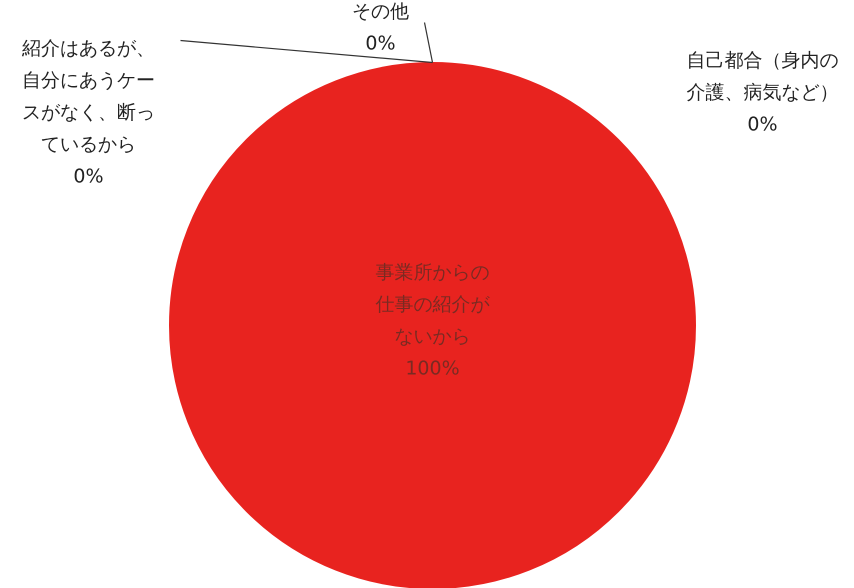 The width and height of the screenshot is (854, 588). Describe the element at coordinates (88, 97) in the screenshot. I see `category-label: 紹介はあるが、自分にあうケースがなく、断っているから` at that location.